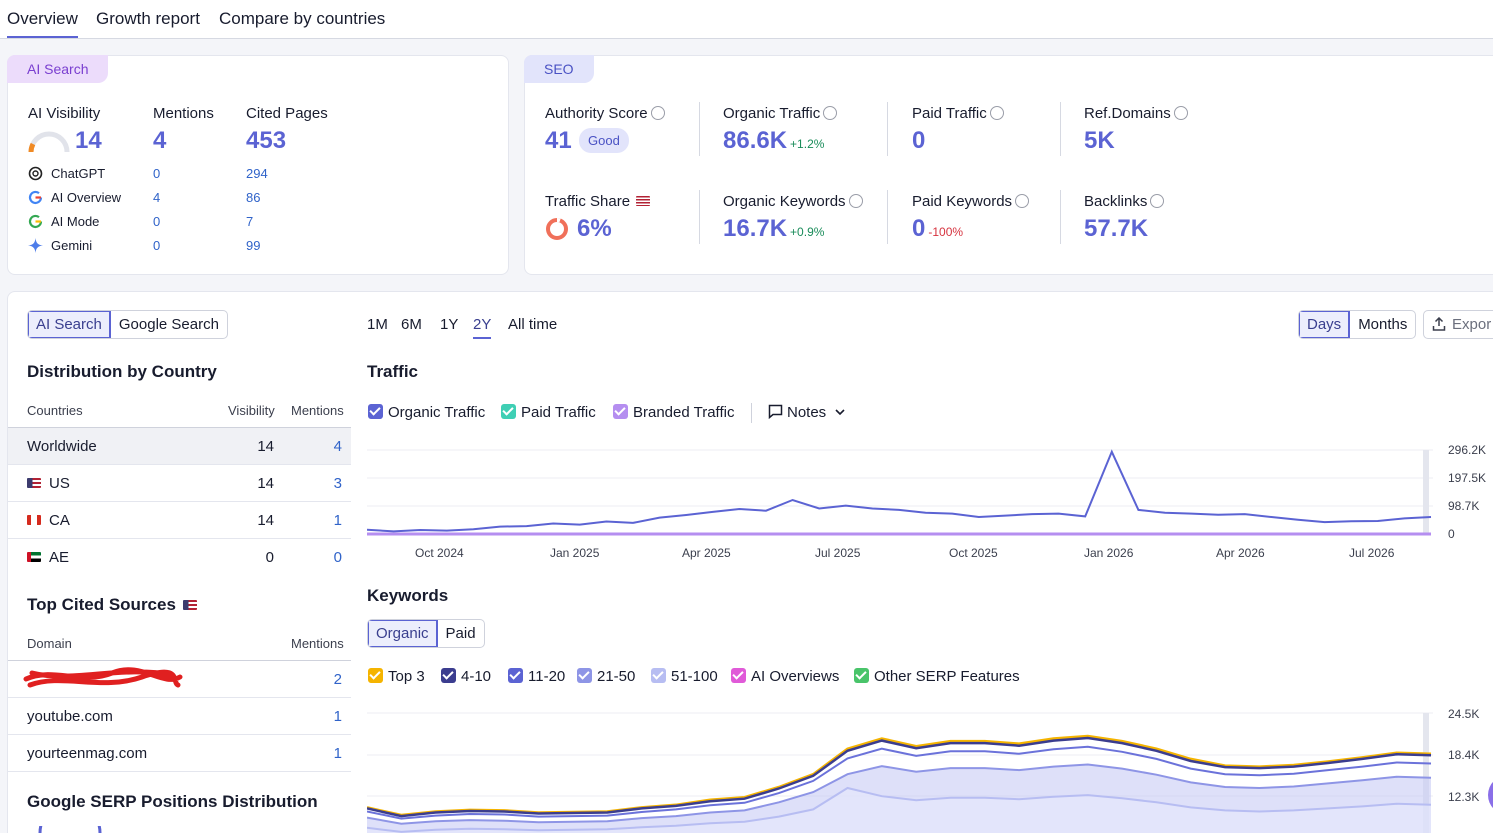 The image size is (1493, 833). What do you see at coordinates (266, 140) in the screenshot?
I see `cited-pages-value: 453` at bounding box center [266, 140].